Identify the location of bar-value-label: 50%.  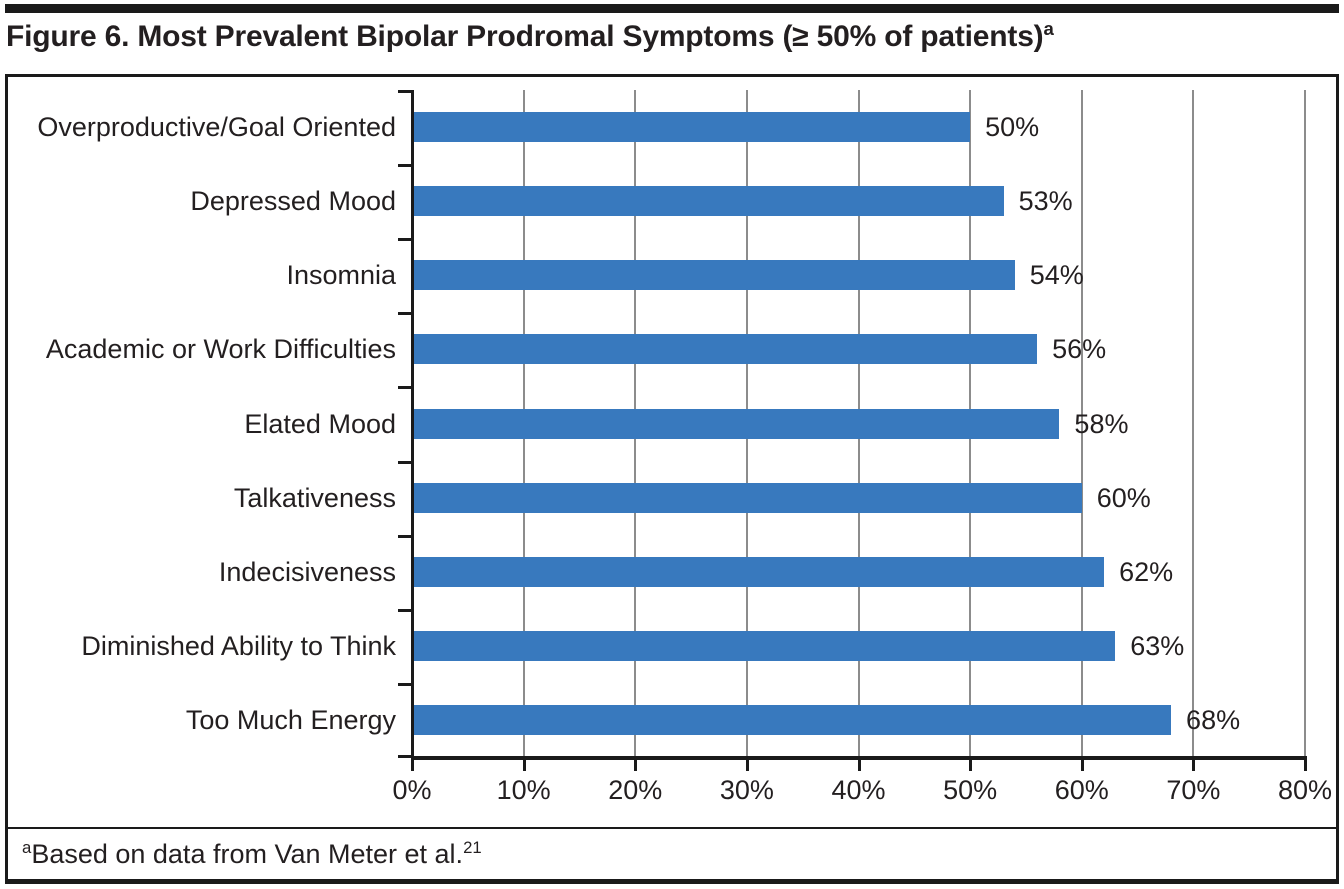
(1012, 127).